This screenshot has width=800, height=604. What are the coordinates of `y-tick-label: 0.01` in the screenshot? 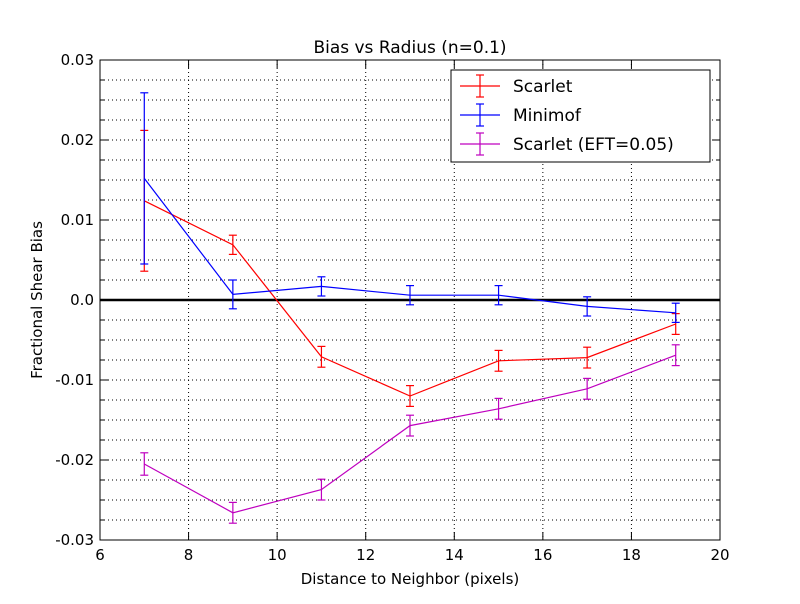 It's located at (77, 220).